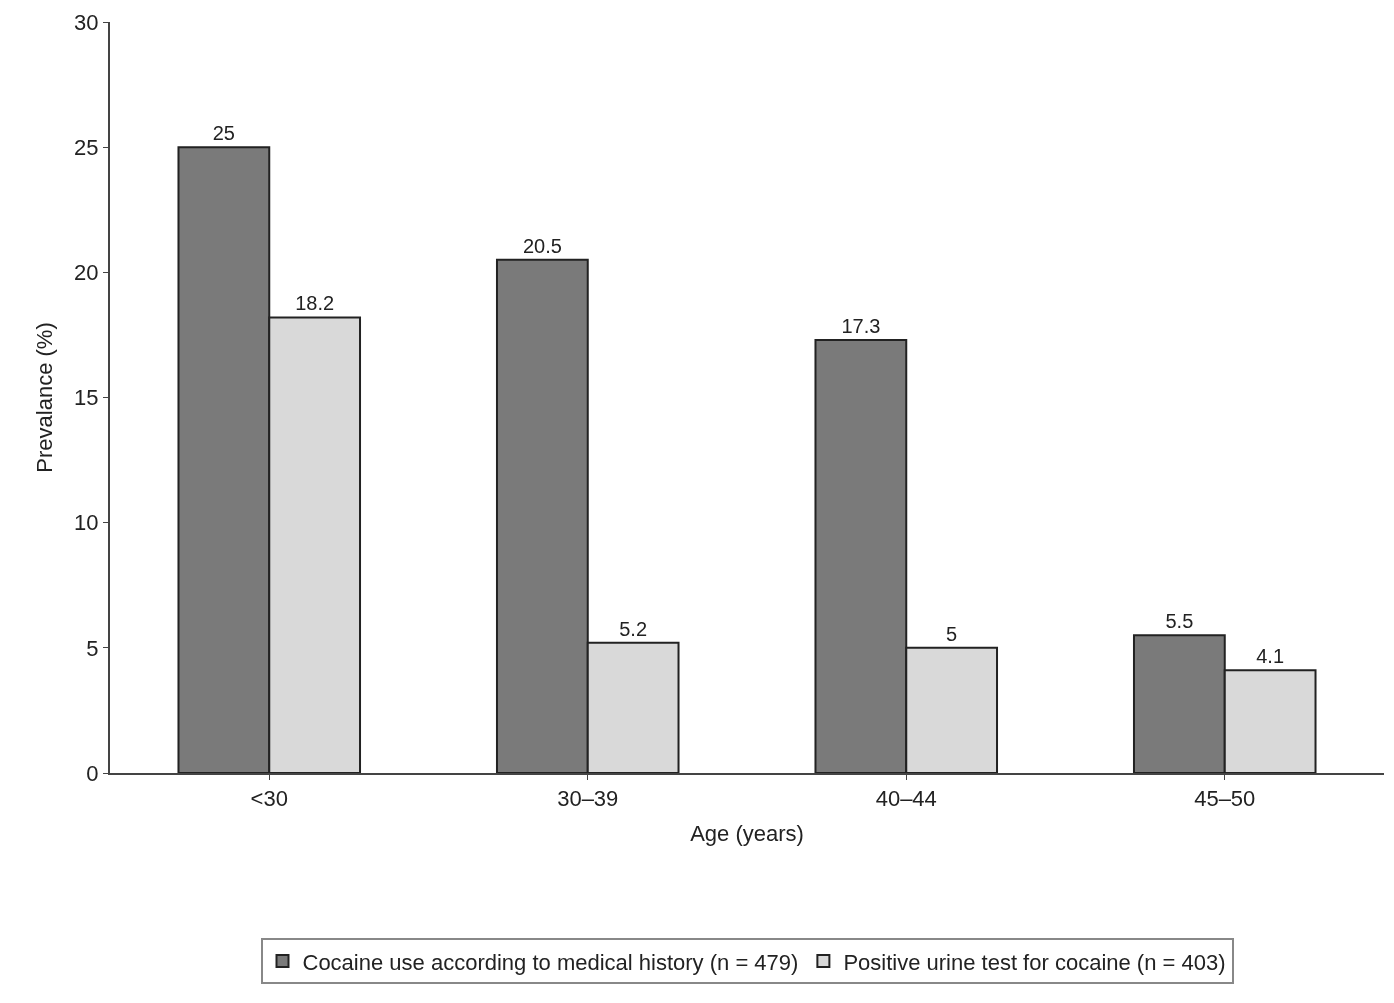  What do you see at coordinates (45, 397) in the screenshot?
I see `y-axis-title: Prevalance (%)` at bounding box center [45, 397].